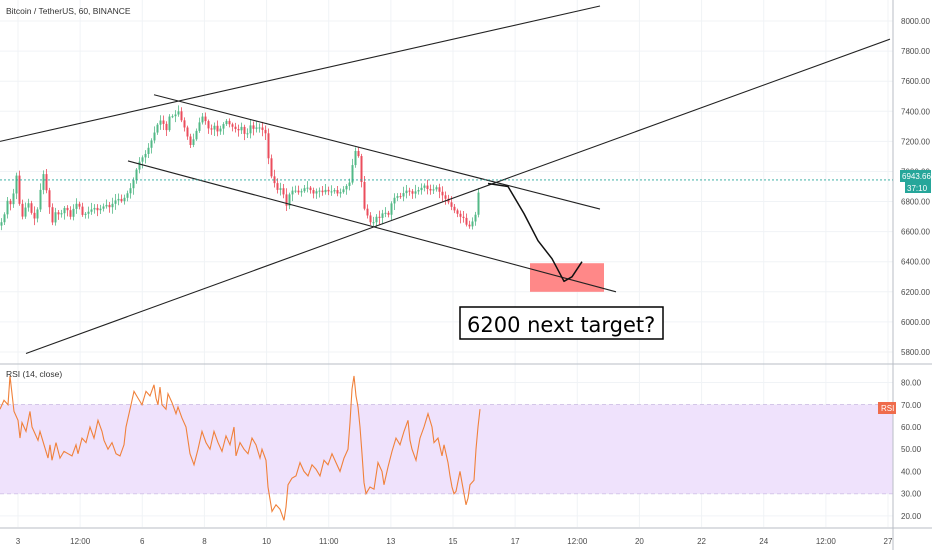  I want to click on price-tick-label: 5800.00, so click(915, 352).